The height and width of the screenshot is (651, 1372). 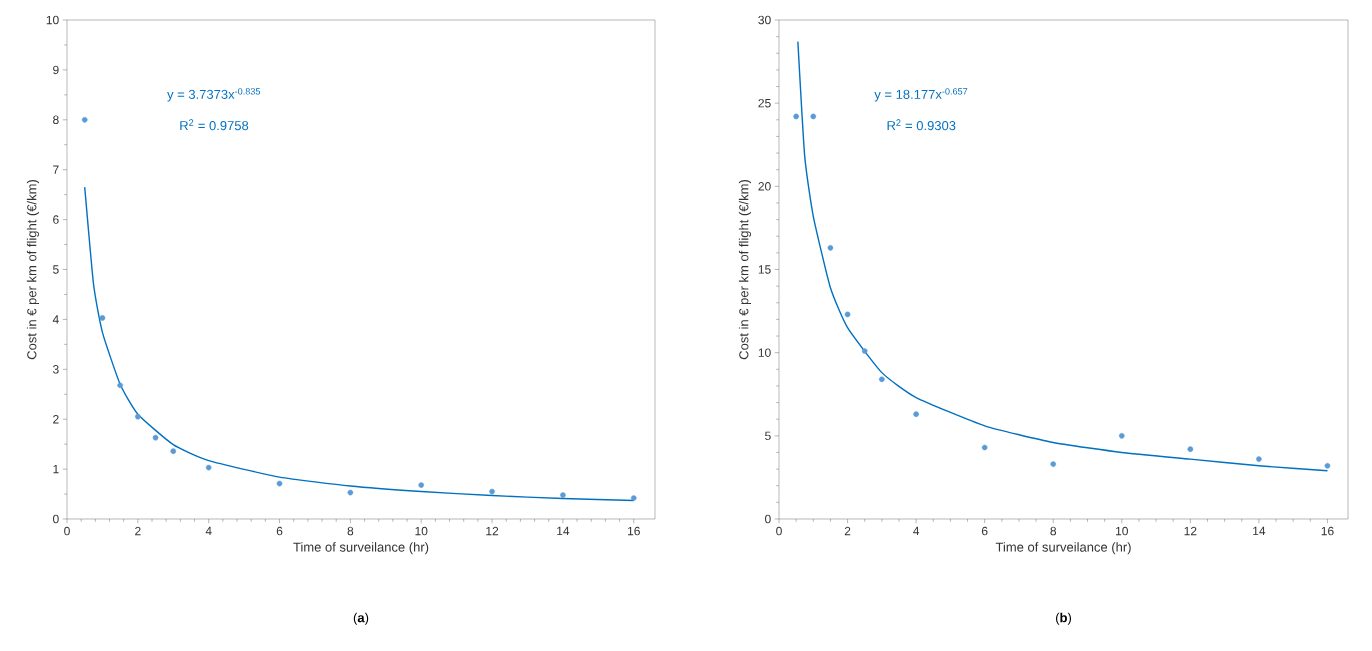 I want to click on y-tick-label: 1, so click(x=56, y=469).